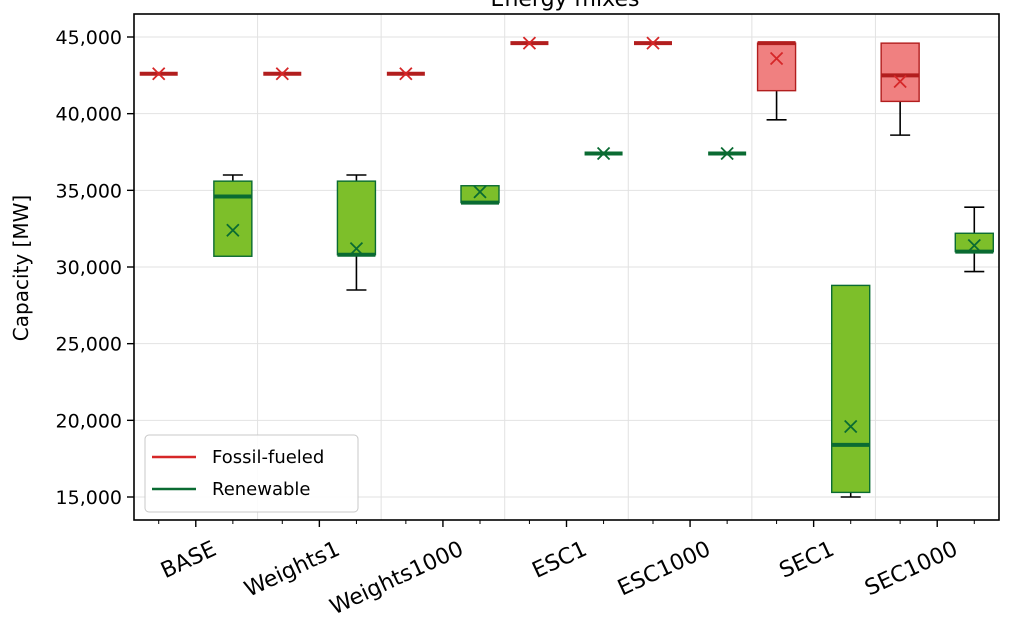  I want to click on x-tick-label: Weights1000, so click(396, 579).